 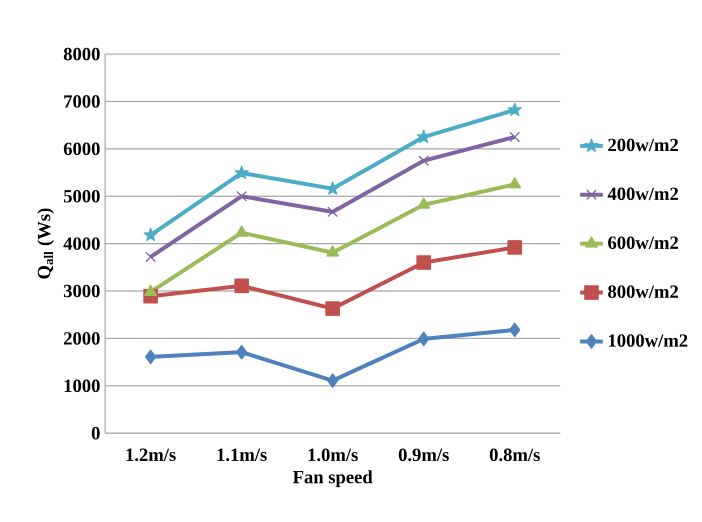 I want to click on x-tick-label: 1.0m/s, so click(x=333, y=455).